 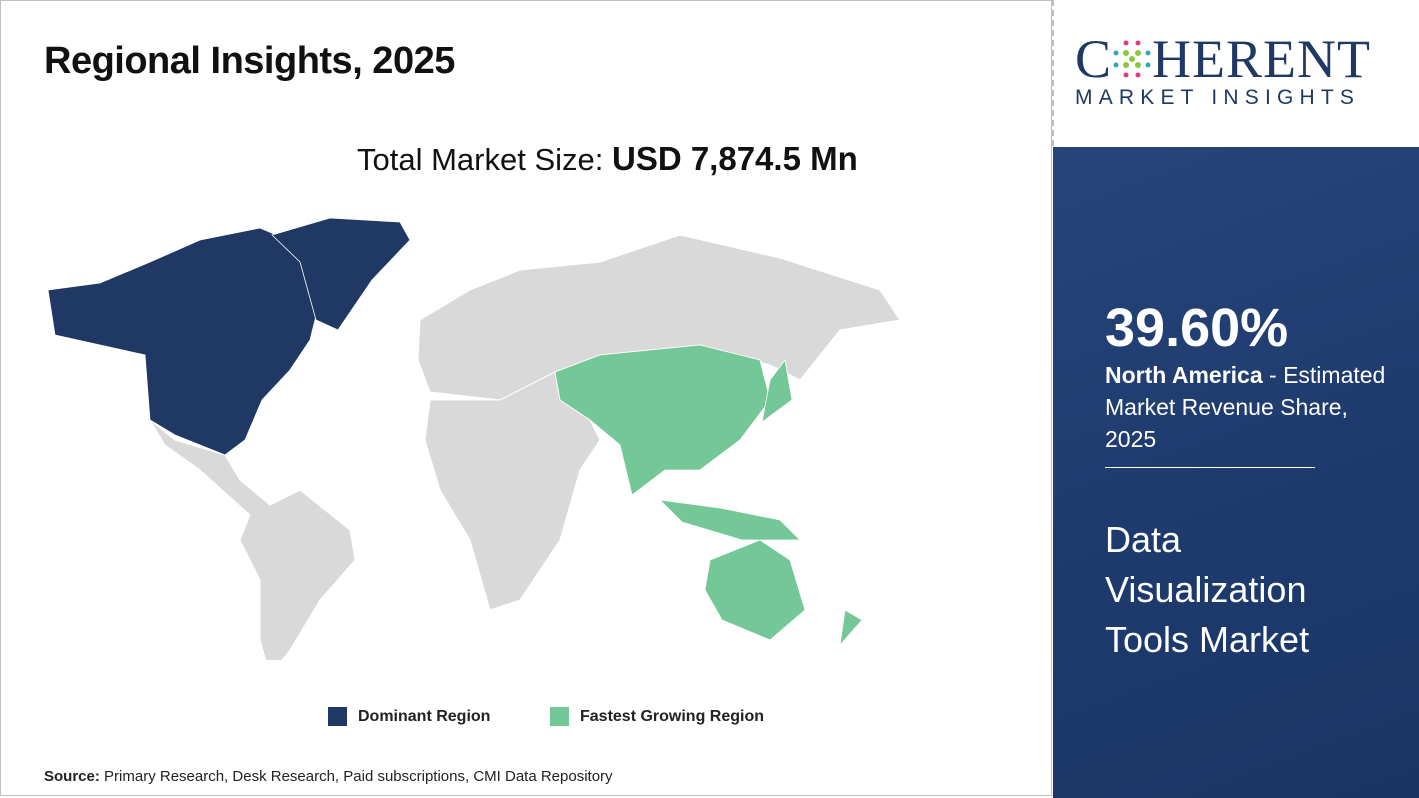 What do you see at coordinates (424, 716) in the screenshot?
I see `legend-label: Dominant Region` at bounding box center [424, 716].